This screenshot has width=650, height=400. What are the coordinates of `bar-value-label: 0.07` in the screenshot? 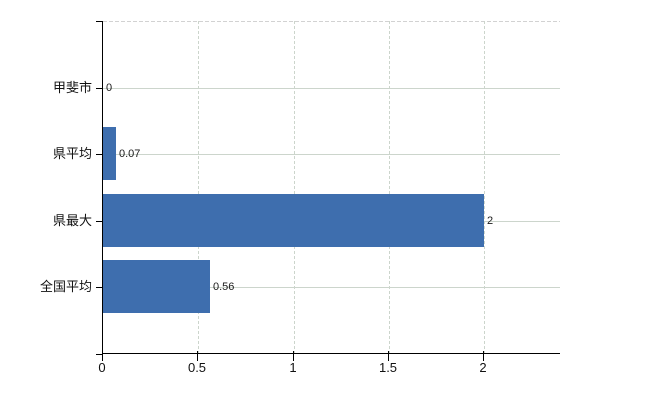 It's located at (130, 154).